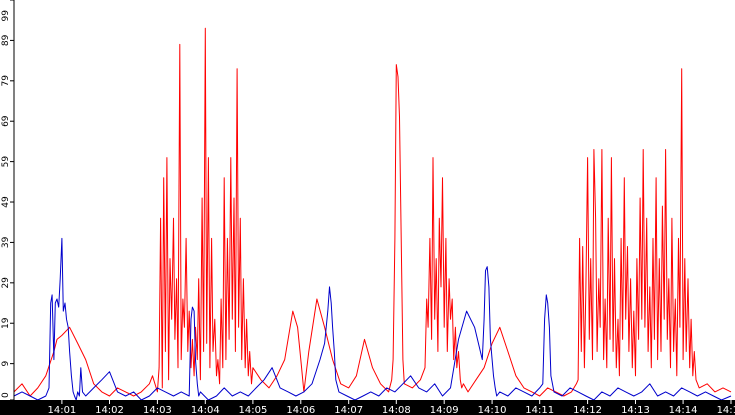 This screenshot has height=415, width=735. Describe the element at coordinates (6, 40) in the screenshot. I see `y-tick-label: 89` at that location.